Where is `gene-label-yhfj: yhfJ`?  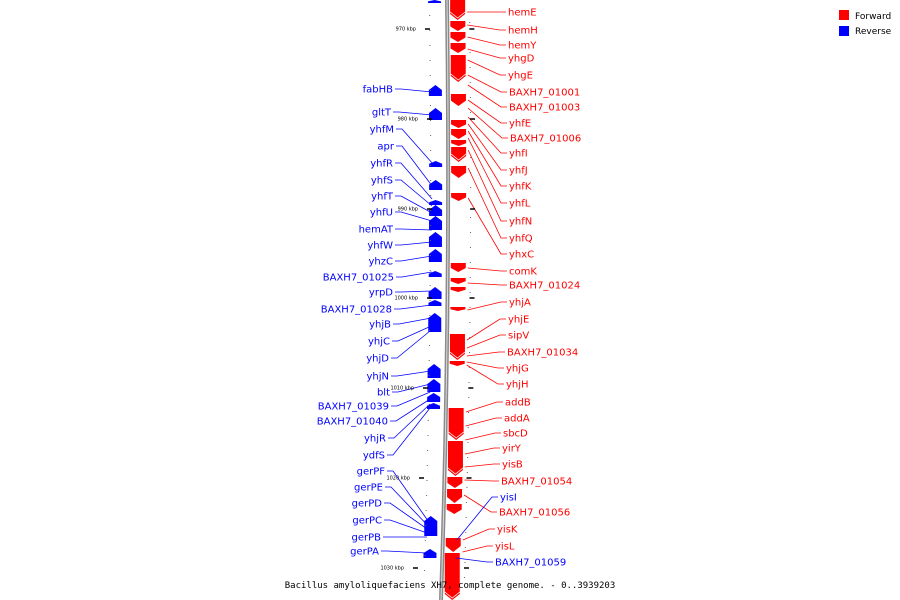
gene-label-yhfj: yhfJ is located at coordinates (518, 171).